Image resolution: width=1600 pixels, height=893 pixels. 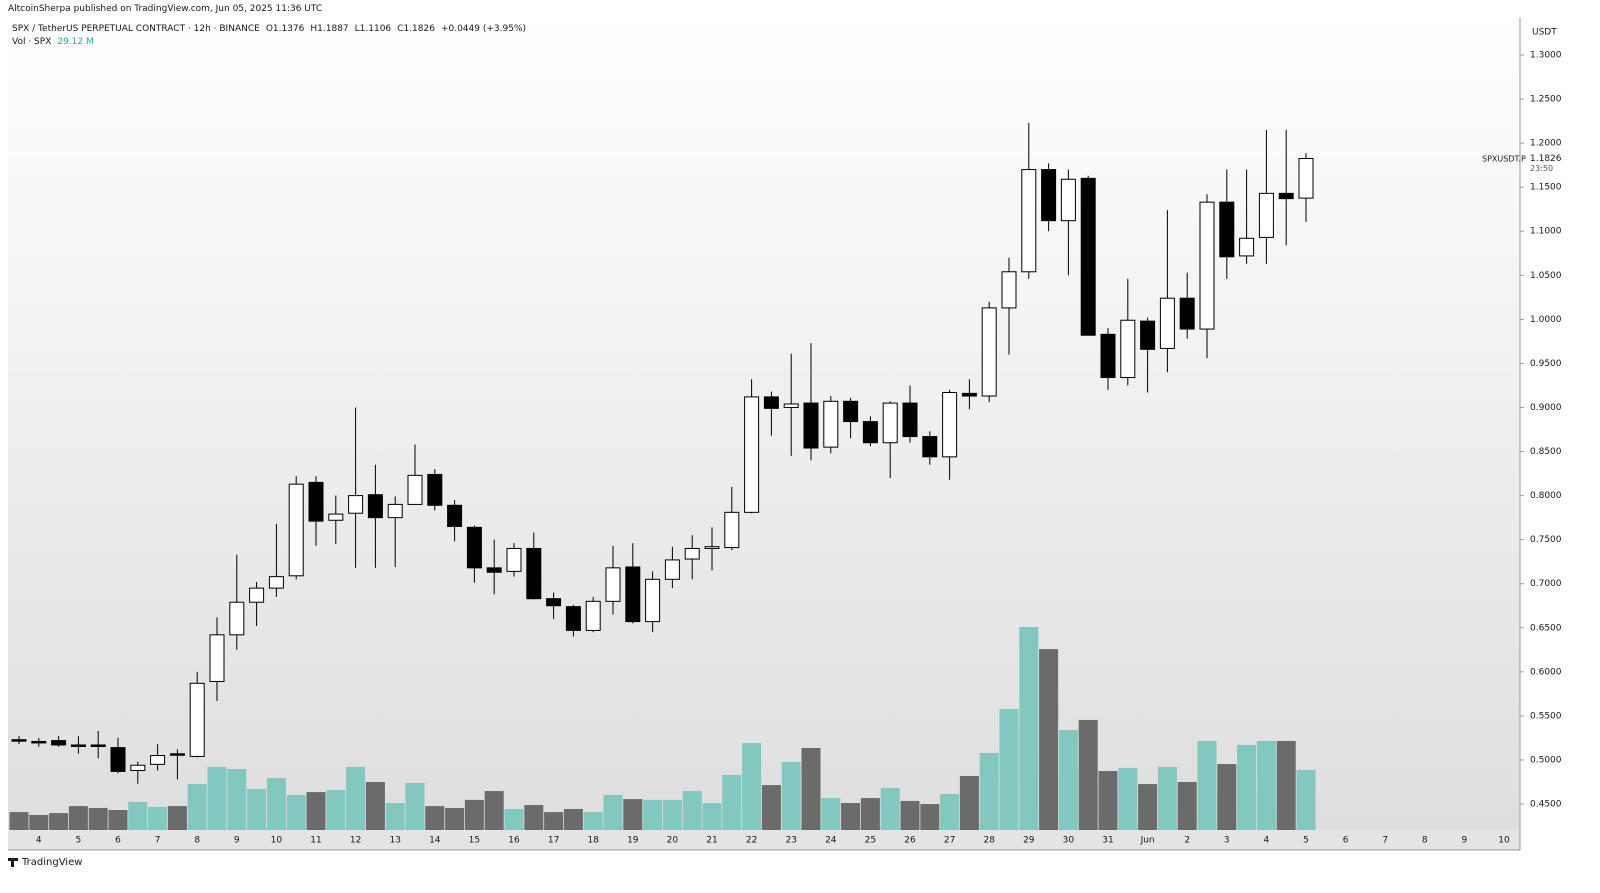 I want to click on price-tick-label: 1.1000, so click(x=1546, y=232).